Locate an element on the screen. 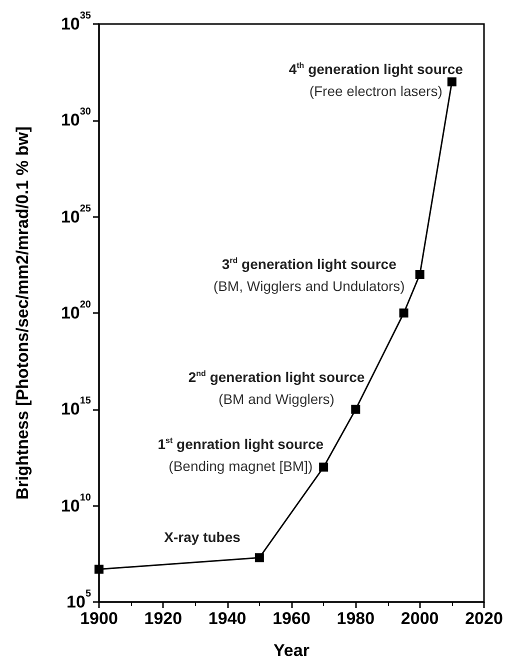 The width and height of the screenshot is (508, 672). x-tick-label: 1920 is located at coordinates (163, 618).